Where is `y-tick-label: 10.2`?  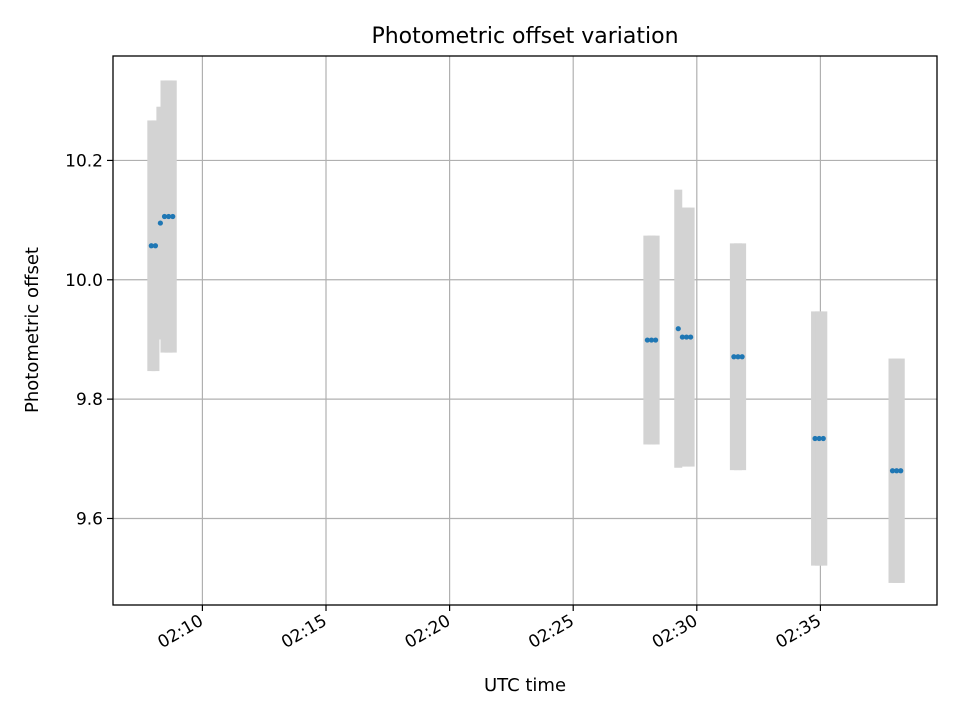 y-tick-label: 10.2 is located at coordinates (84, 161).